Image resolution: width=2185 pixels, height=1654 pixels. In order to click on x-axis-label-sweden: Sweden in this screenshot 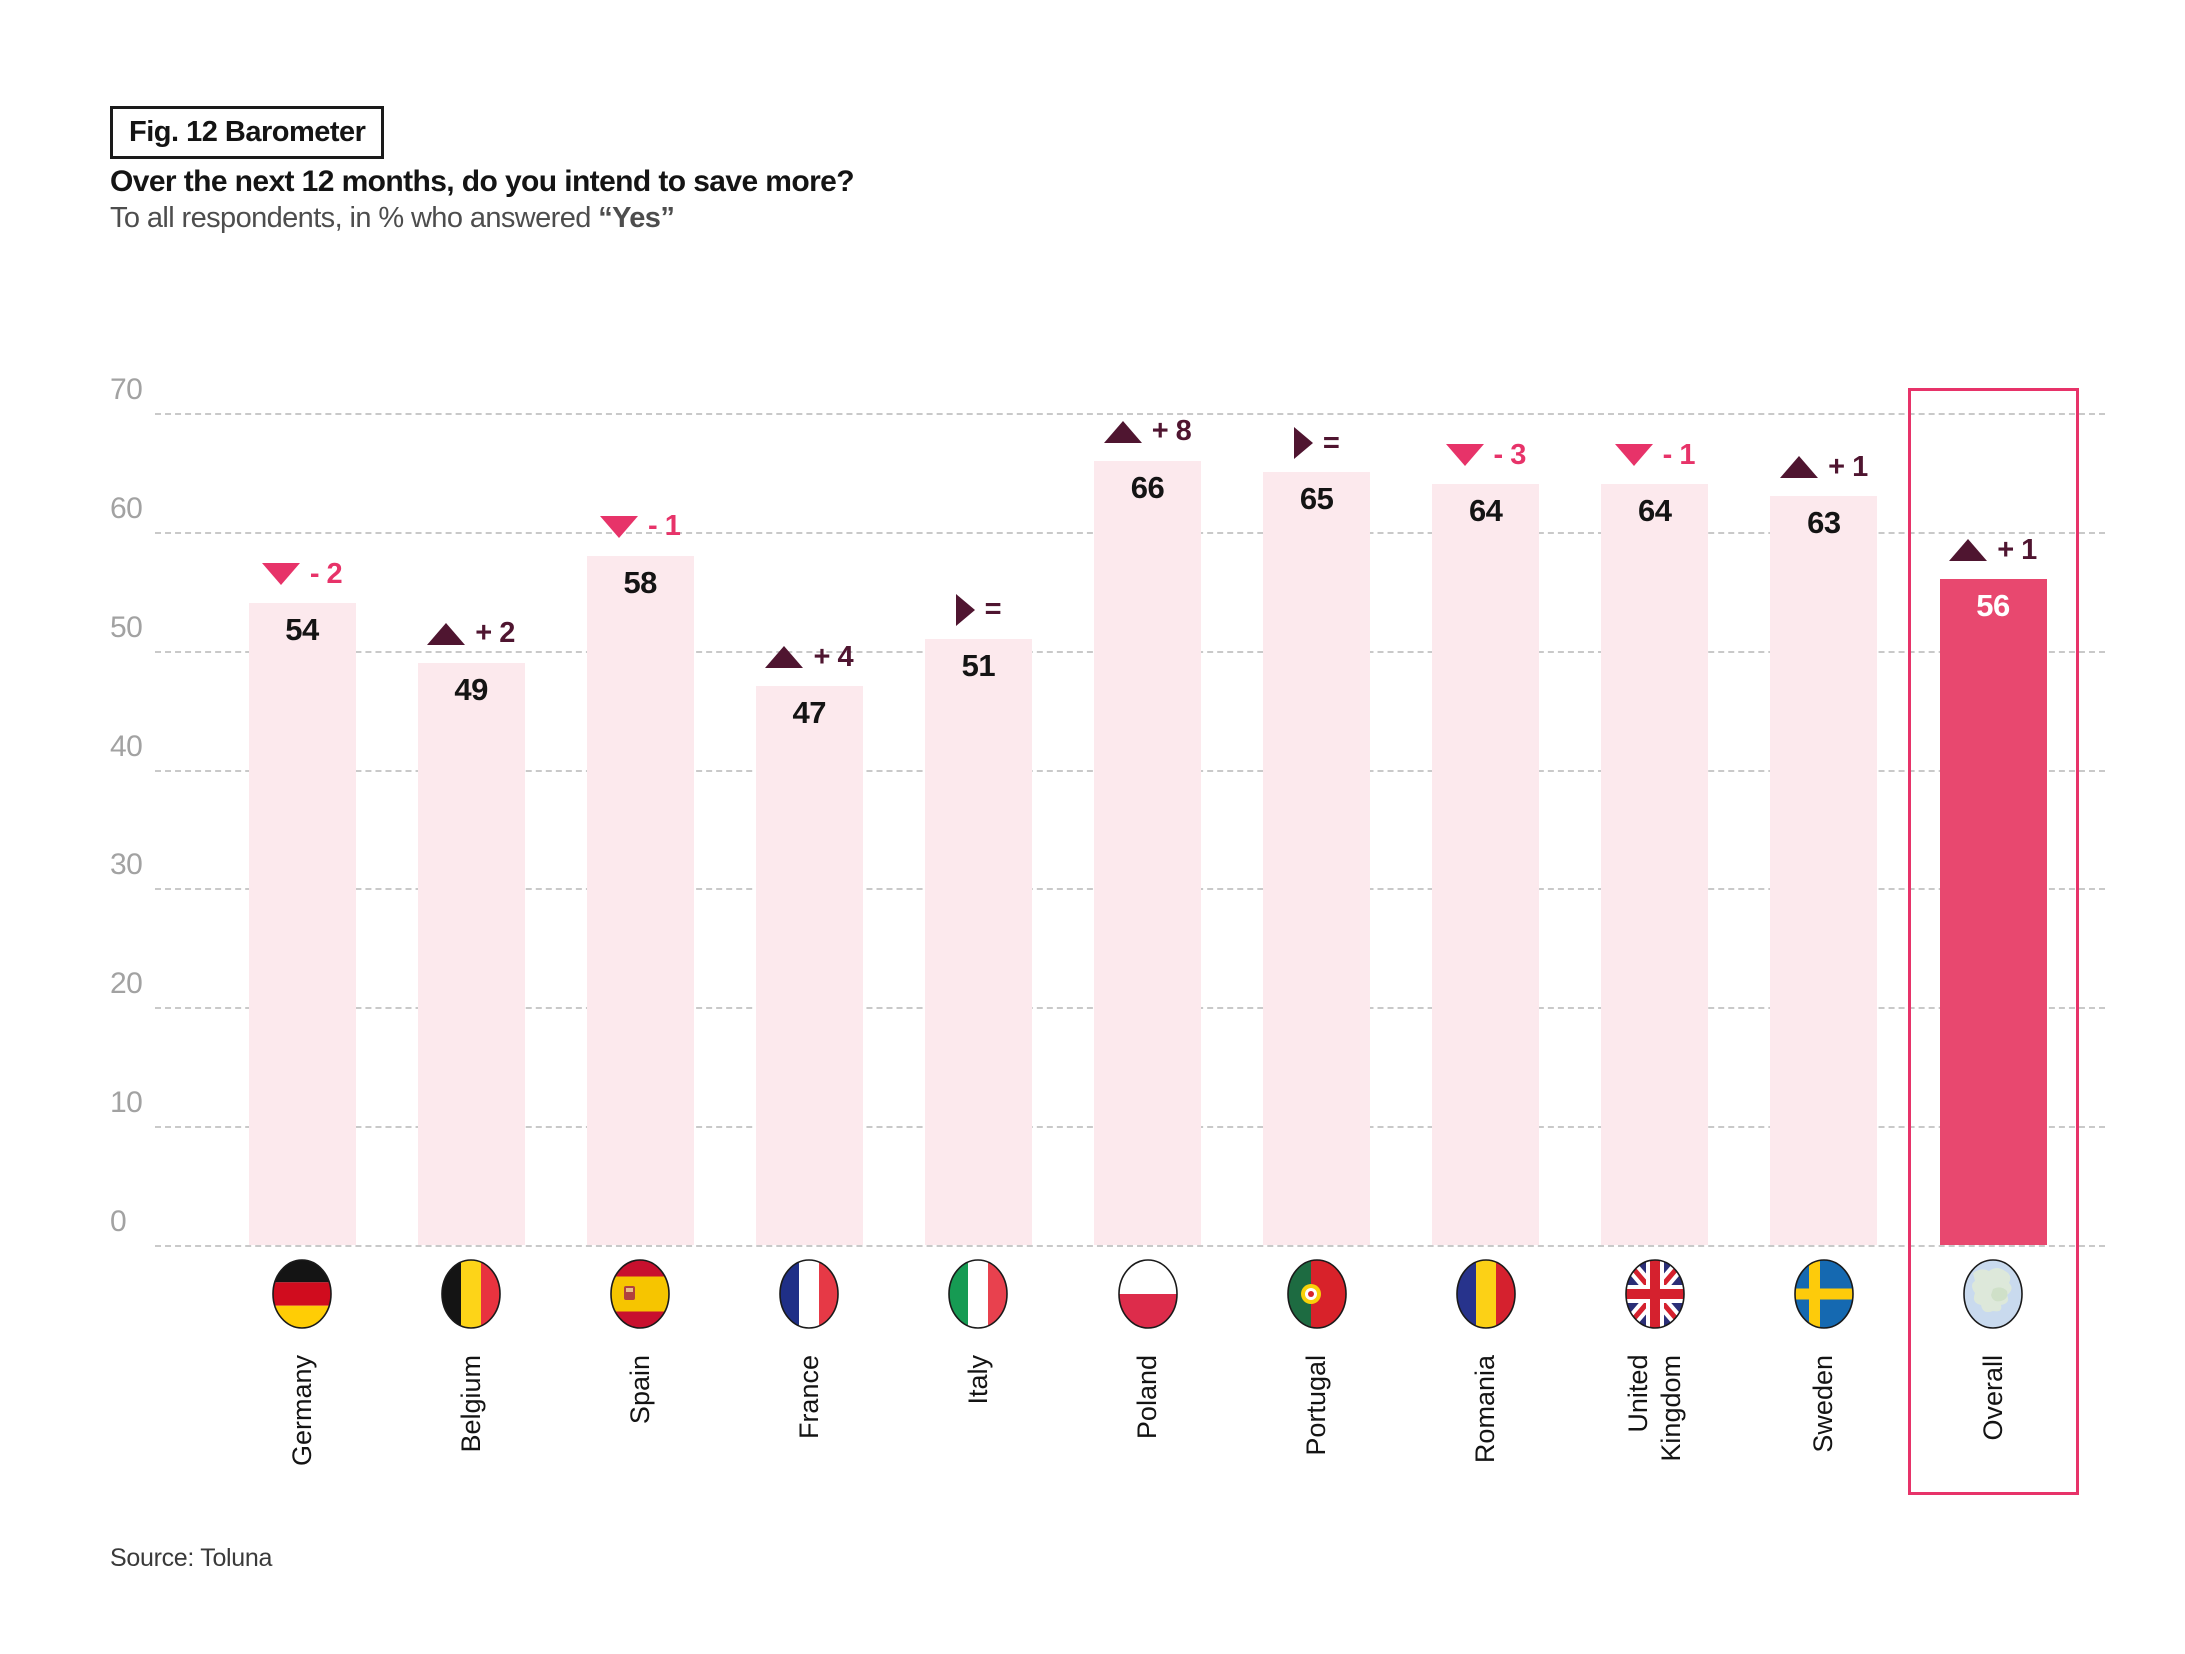, I will do `click(1823, 1404)`.